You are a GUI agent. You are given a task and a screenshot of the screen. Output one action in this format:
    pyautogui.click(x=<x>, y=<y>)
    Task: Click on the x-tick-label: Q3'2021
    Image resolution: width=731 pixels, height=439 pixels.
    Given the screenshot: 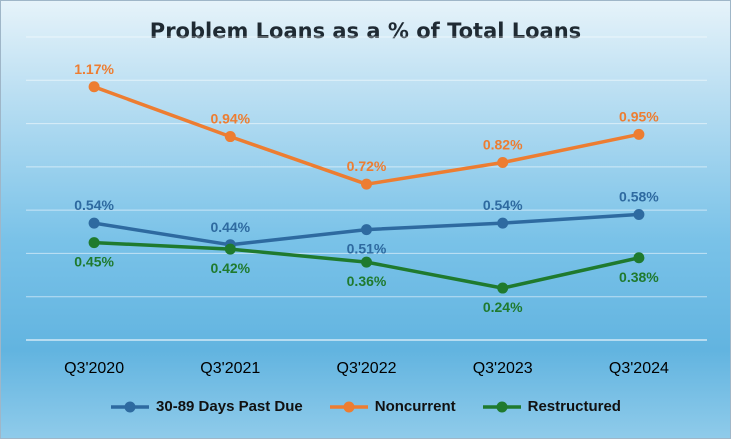 What is the action you would take?
    pyautogui.click(x=230, y=368)
    